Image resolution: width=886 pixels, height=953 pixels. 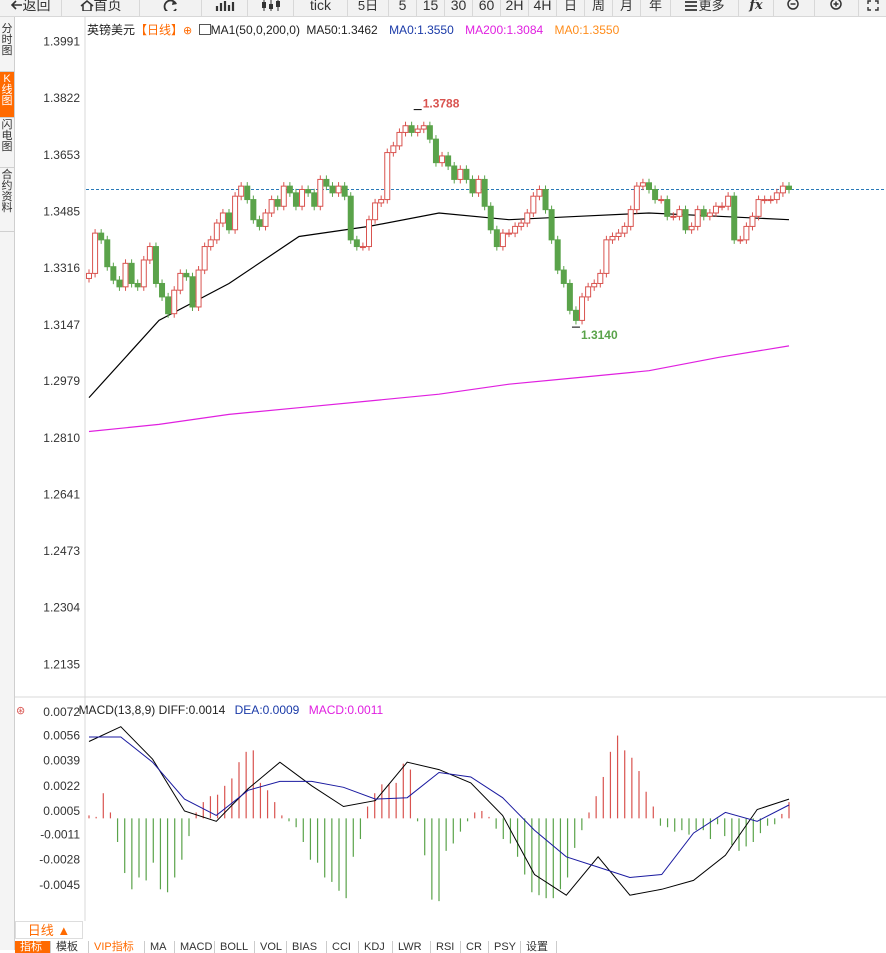 I want to click on refresh-icon, so click(x=171, y=7).